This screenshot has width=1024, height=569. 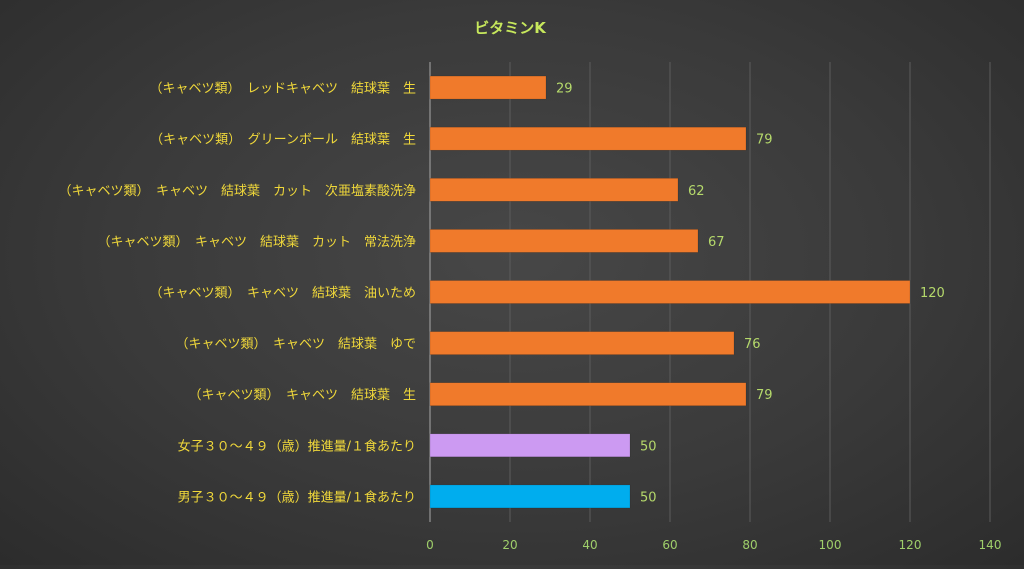 What do you see at coordinates (752, 344) in the screenshot?
I see `data-label: 76` at bounding box center [752, 344].